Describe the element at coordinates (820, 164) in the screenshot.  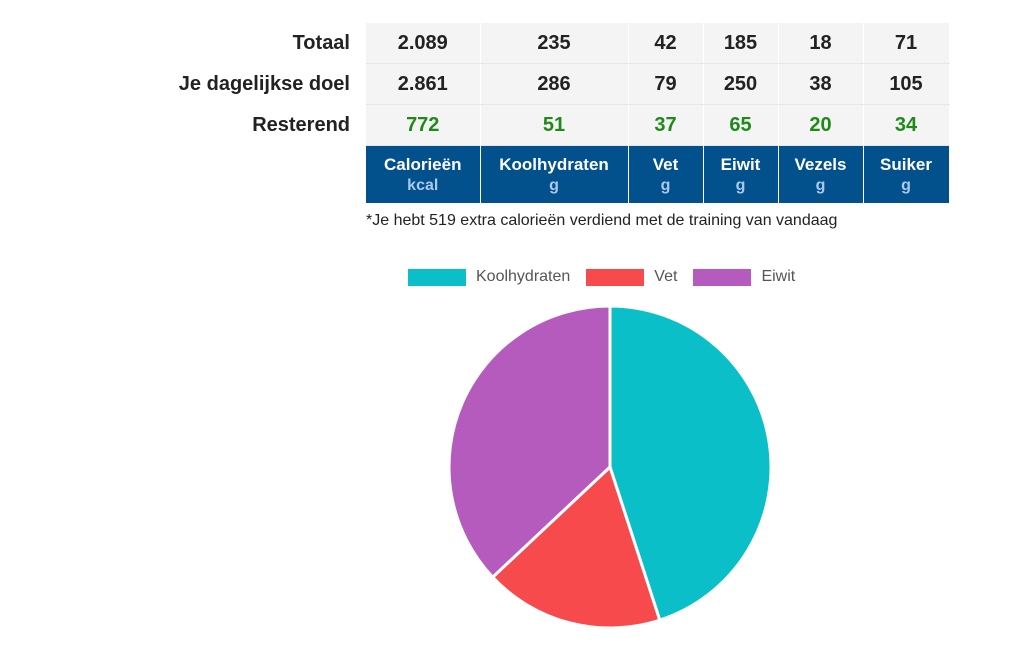
I see `column-name: Vezels` at that location.